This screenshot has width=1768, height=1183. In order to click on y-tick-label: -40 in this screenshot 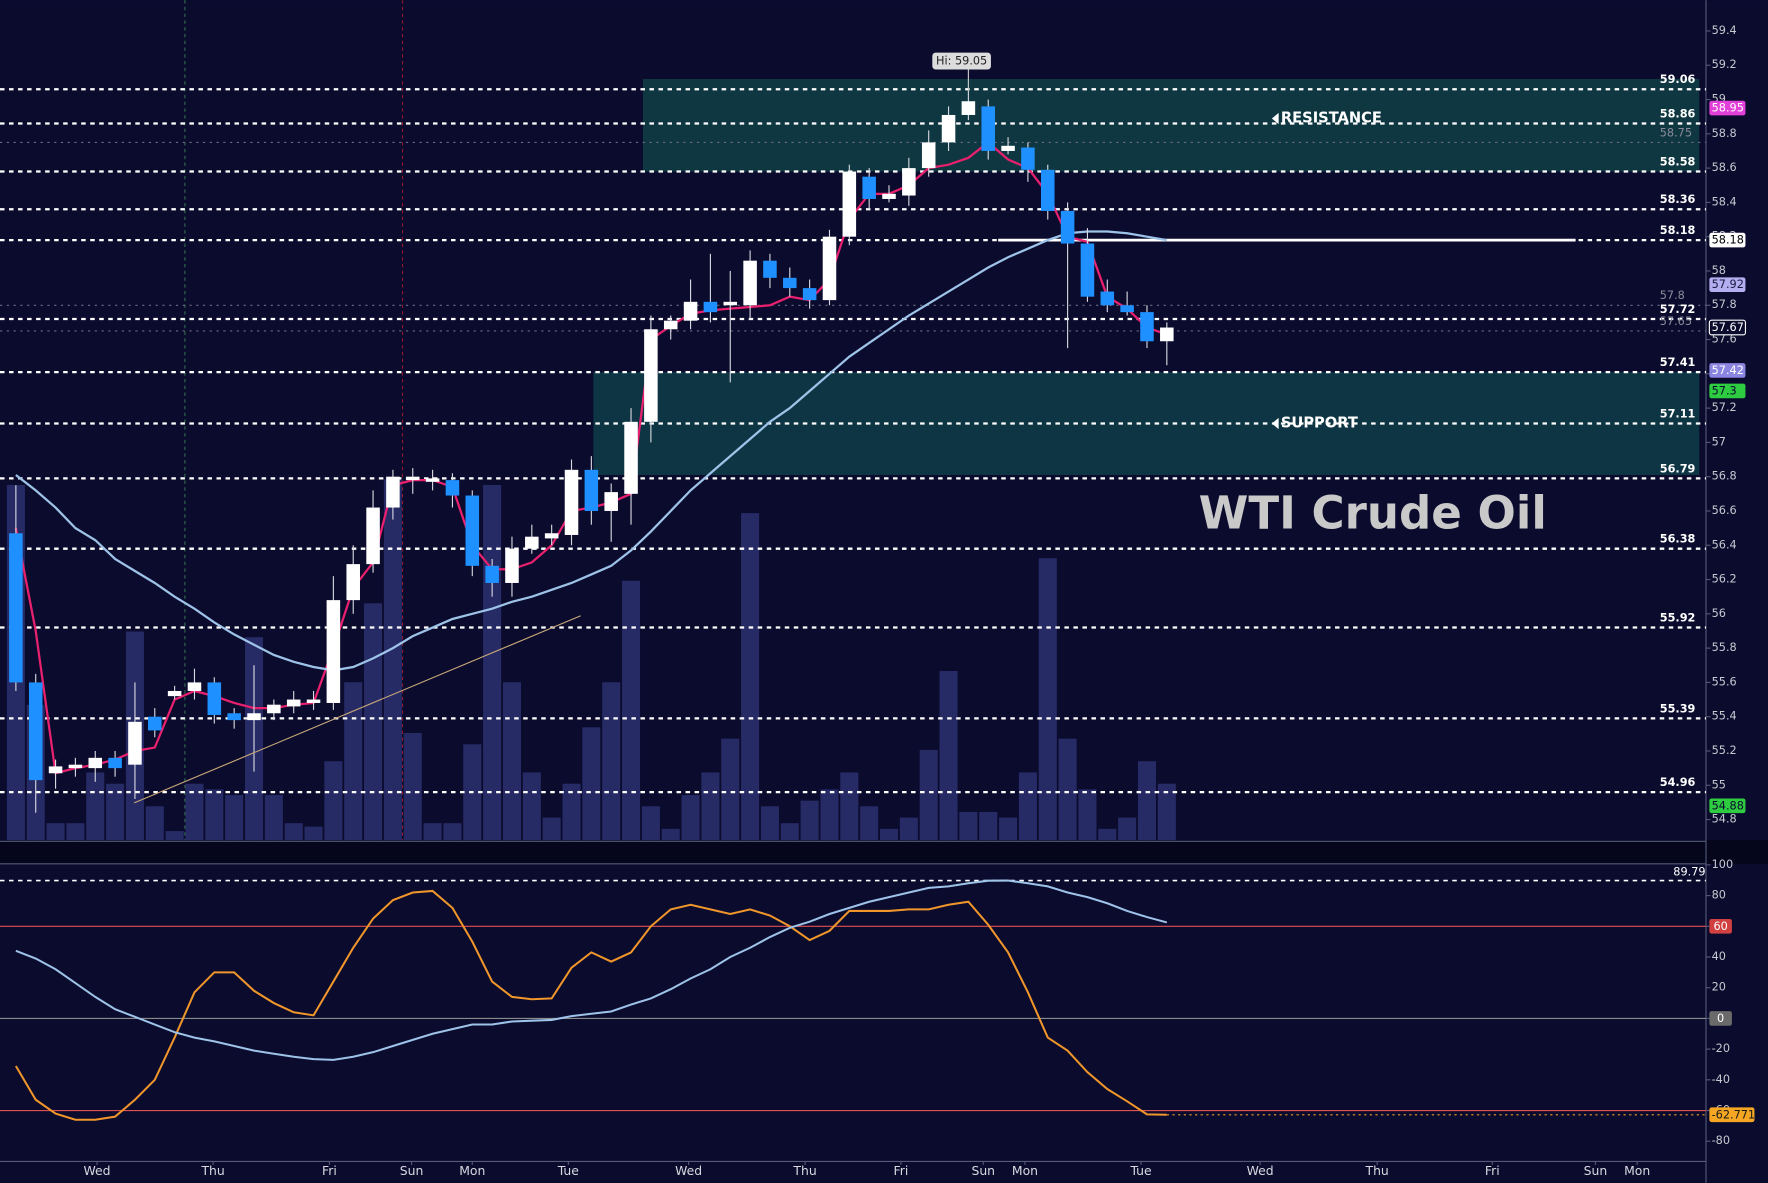, I will do `click(1721, 1079)`.